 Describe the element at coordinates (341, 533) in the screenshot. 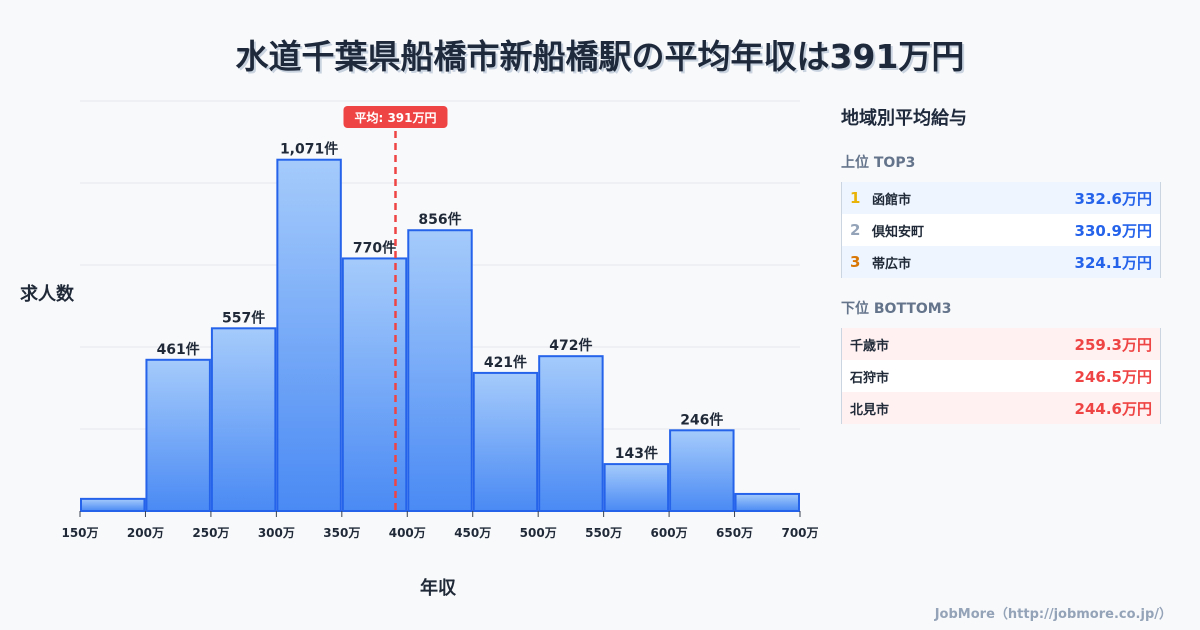

I see `x-tick-label: 350万` at that location.